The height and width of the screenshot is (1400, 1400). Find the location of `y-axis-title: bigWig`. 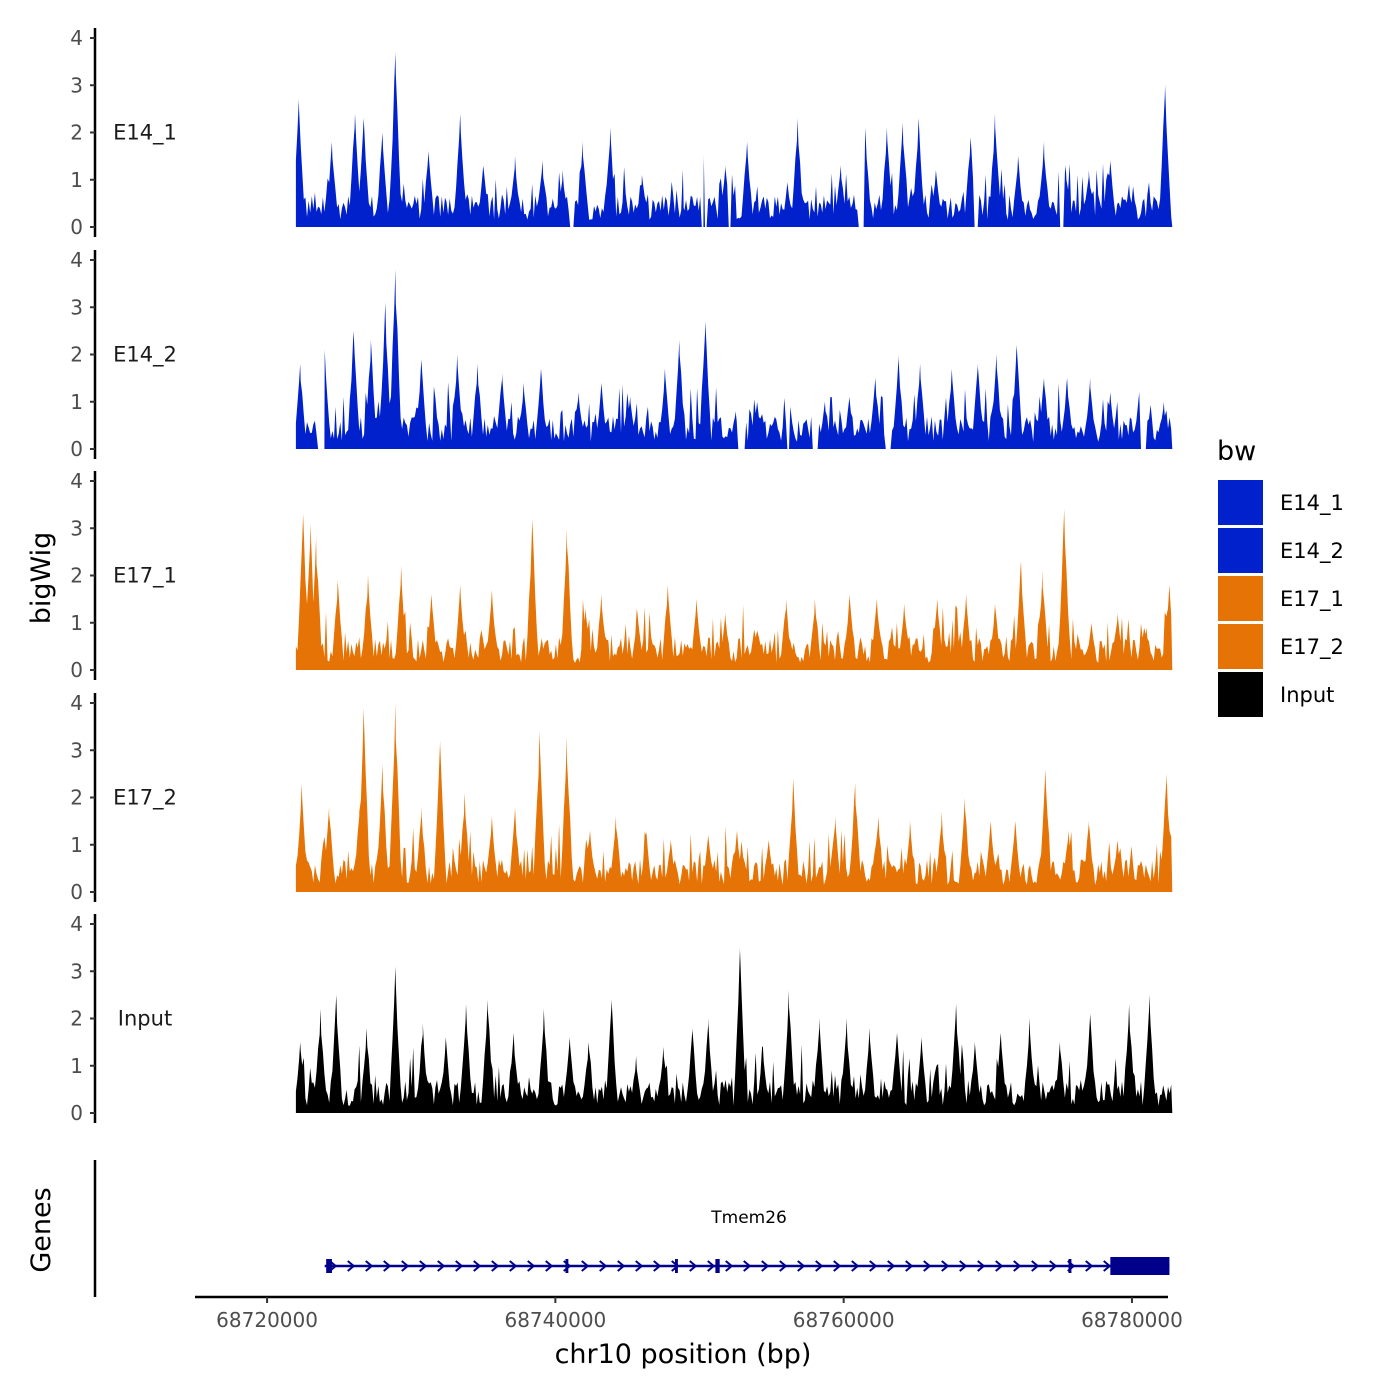

y-axis-title: bigWig is located at coordinates (41, 578).